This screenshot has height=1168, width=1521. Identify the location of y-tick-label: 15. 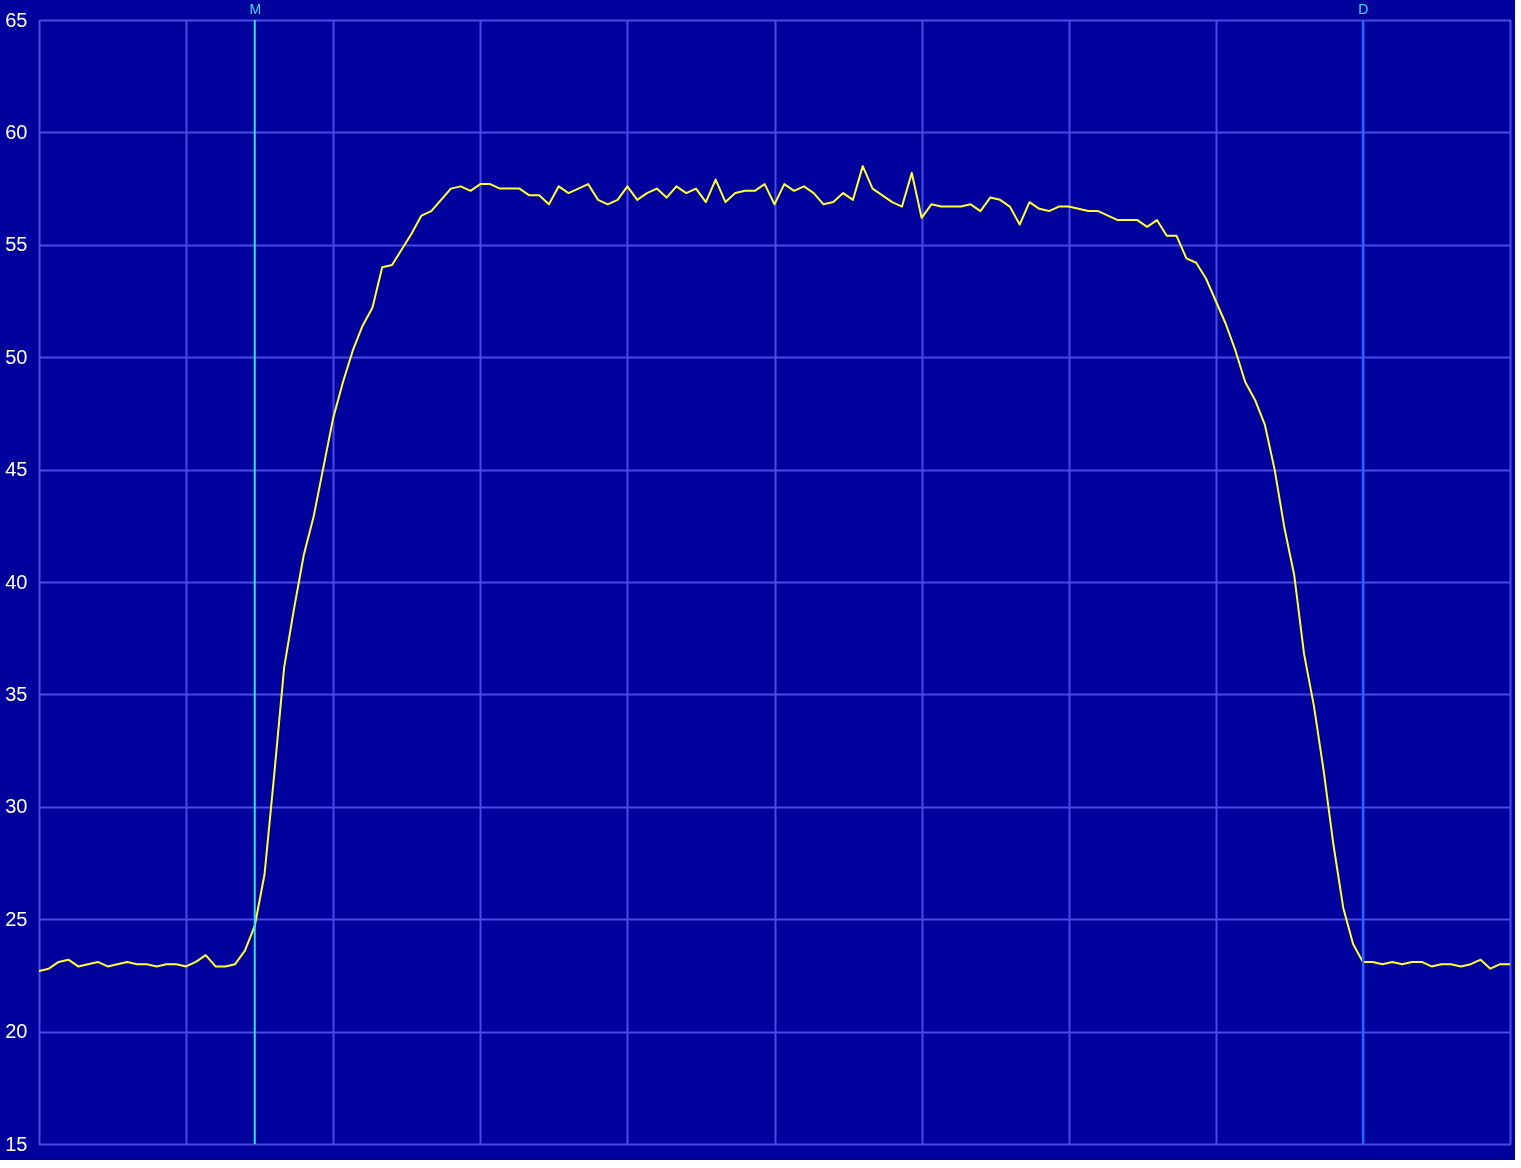
(16, 1143).